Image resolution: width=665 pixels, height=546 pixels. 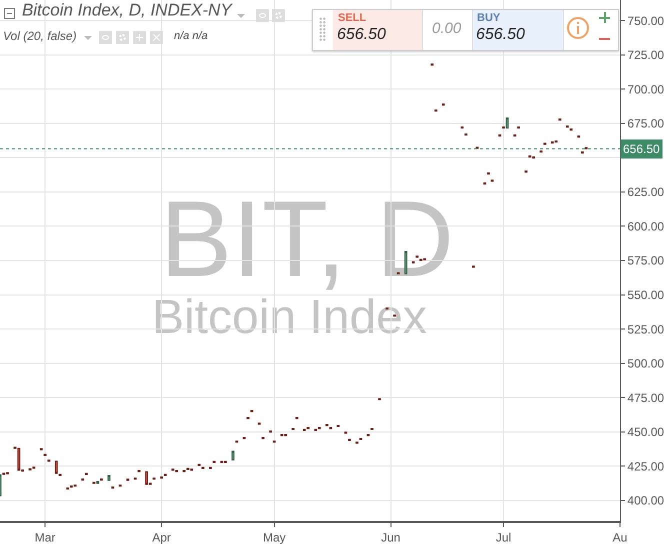 What do you see at coordinates (45, 537) in the screenshot?
I see `x-tick-label: Mar` at bounding box center [45, 537].